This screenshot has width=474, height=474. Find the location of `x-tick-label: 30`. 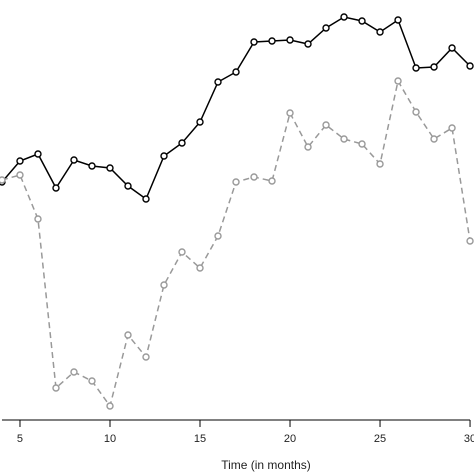

x-tick-label: 30 is located at coordinates (469, 439).